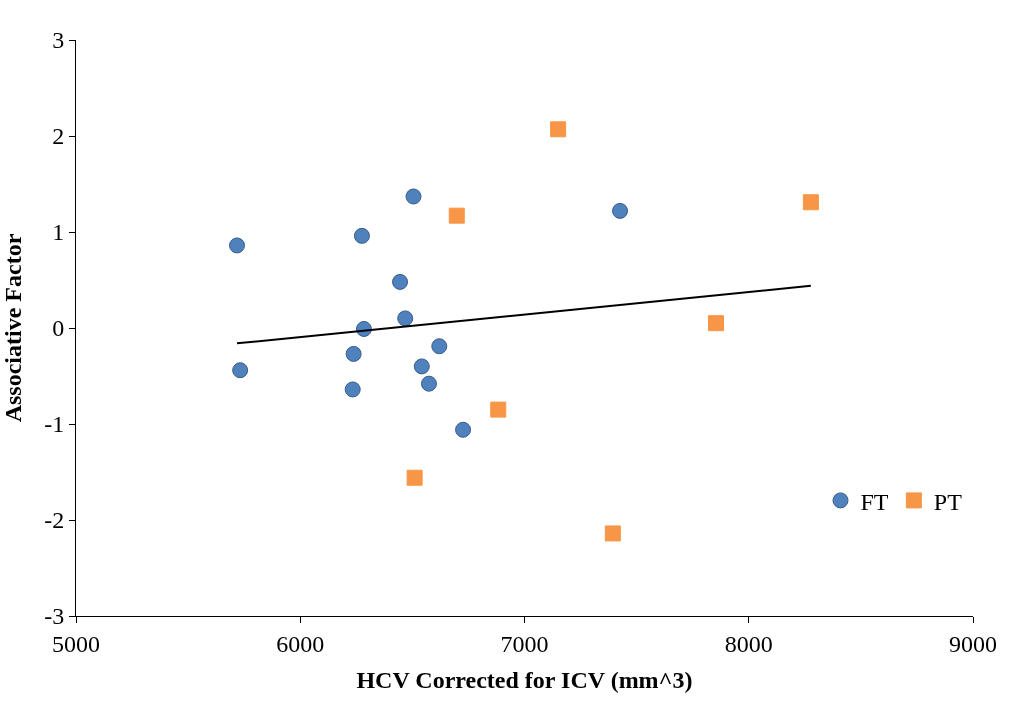 The height and width of the screenshot is (701, 1023). I want to click on x-tick-label: 7000, so click(524, 643).